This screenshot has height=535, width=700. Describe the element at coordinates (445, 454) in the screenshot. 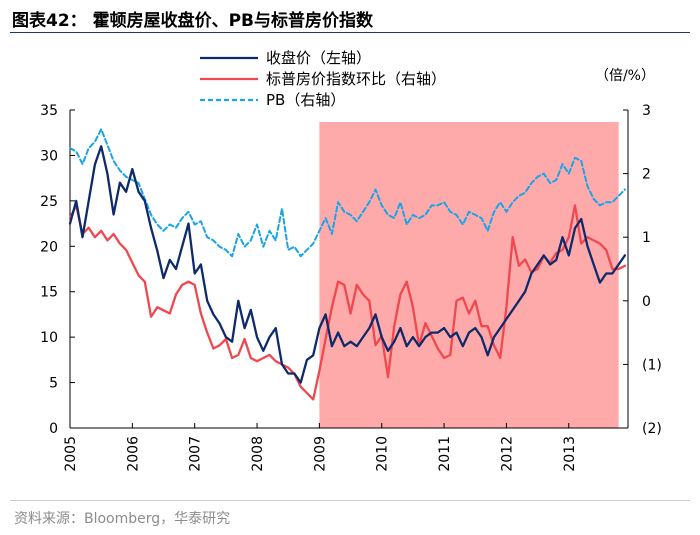

I see `x-tick-label: 2011` at that location.